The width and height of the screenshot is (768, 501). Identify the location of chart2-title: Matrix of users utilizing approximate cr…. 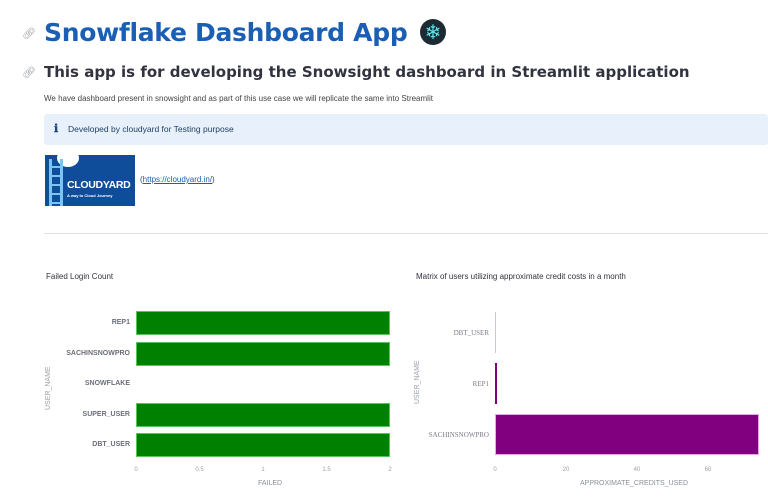
(521, 276).